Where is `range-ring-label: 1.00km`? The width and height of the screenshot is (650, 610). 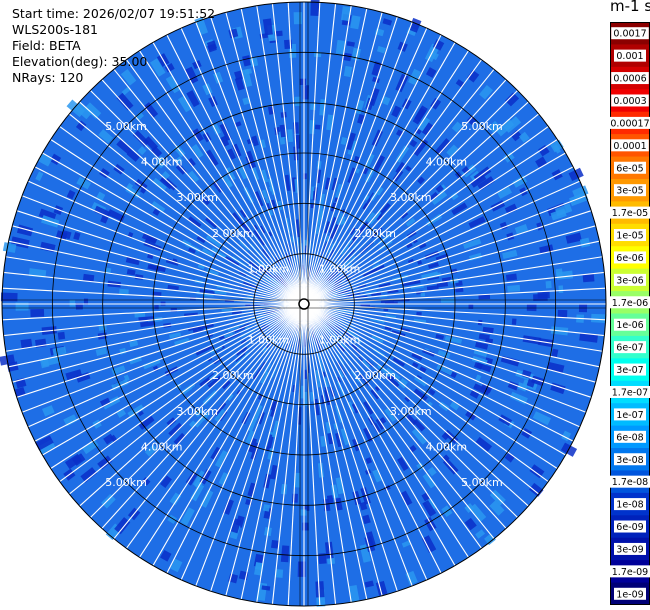
range-ring-label: 1.00km is located at coordinates (340, 268).